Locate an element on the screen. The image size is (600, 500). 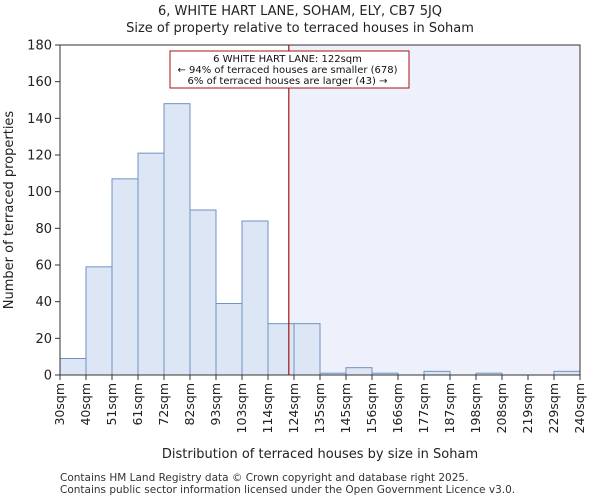
annotation-box is located at coordinates (289, 69).